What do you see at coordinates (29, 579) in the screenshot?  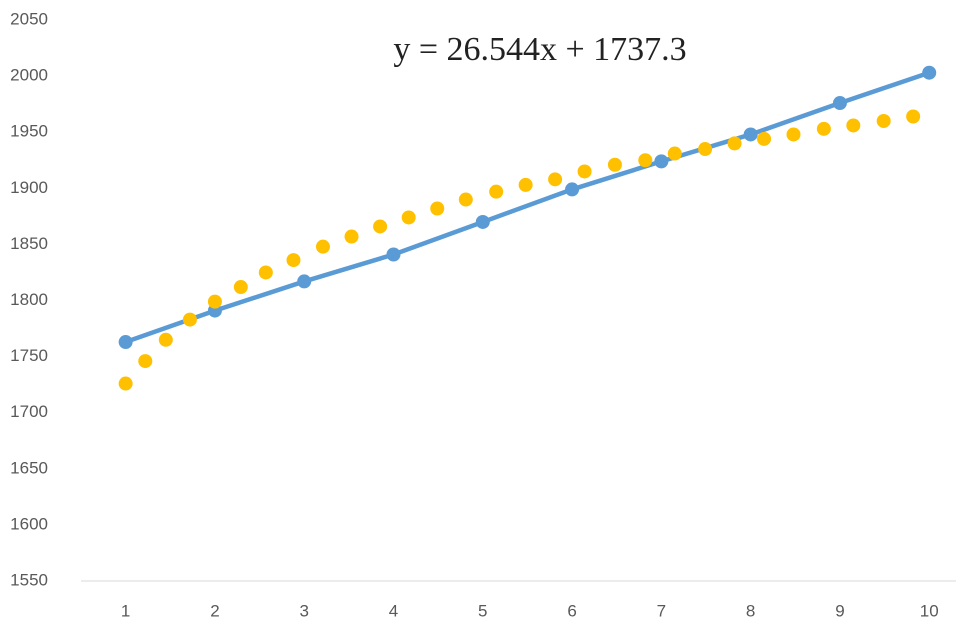 I see `y-tick-label: 1550` at bounding box center [29, 579].